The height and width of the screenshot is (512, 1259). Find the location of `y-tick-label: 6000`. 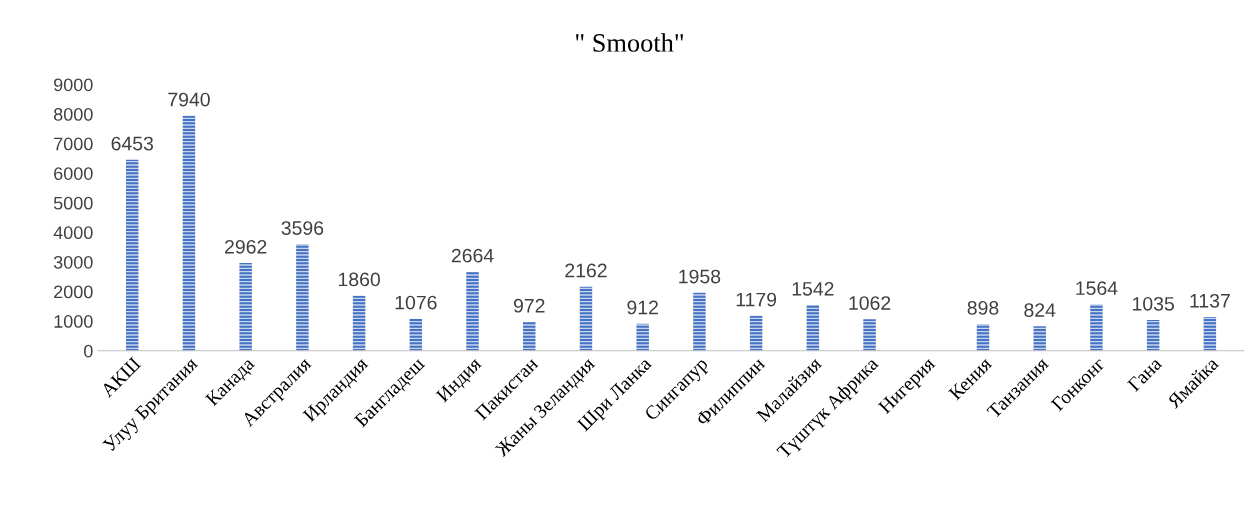

y-tick-label: 6000 is located at coordinates (73, 173).